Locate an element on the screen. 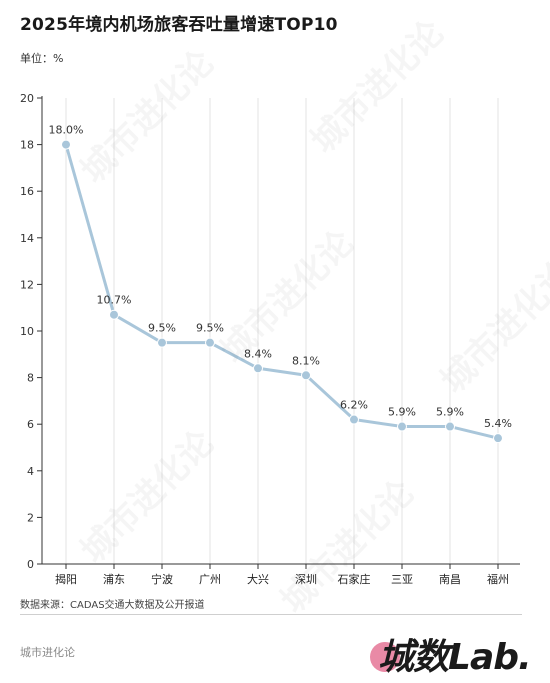 The width and height of the screenshot is (550, 683). data-label: 18.0% is located at coordinates (66, 130).